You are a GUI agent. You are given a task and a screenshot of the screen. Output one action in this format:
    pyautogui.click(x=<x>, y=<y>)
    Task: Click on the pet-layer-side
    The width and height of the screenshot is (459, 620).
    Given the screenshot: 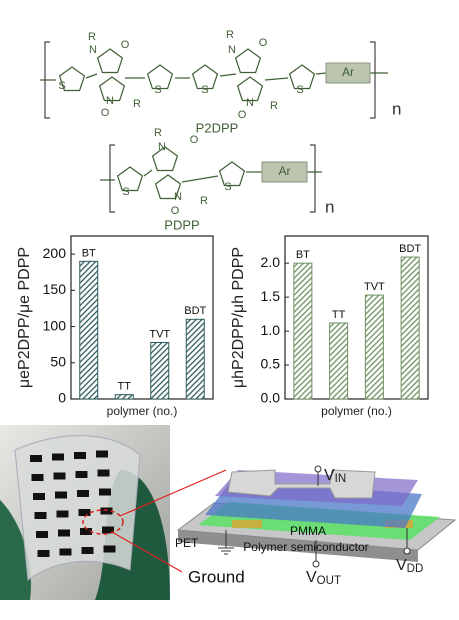 What is the action you would take?
    pyautogui.click(x=298, y=546)
    